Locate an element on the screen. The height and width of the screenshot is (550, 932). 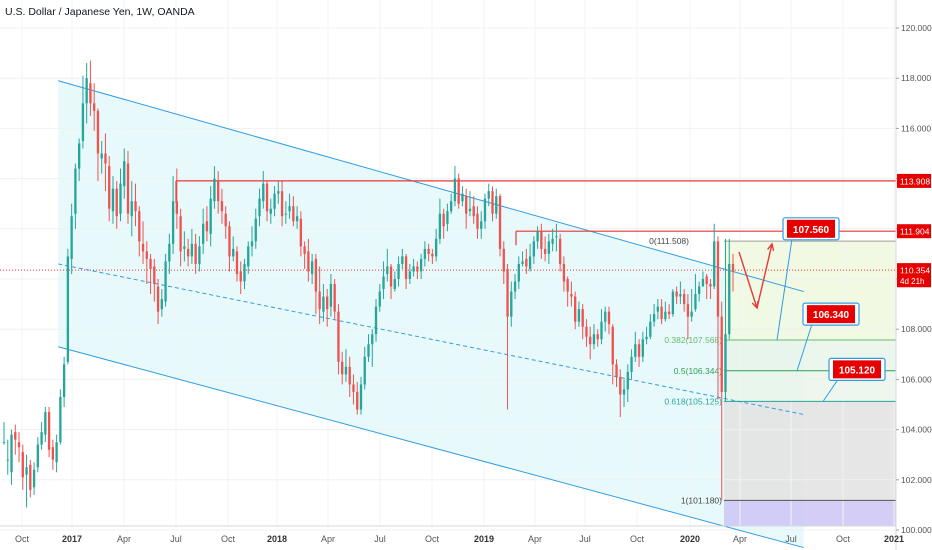
y-tick-label: 106.000 is located at coordinates (916, 379).